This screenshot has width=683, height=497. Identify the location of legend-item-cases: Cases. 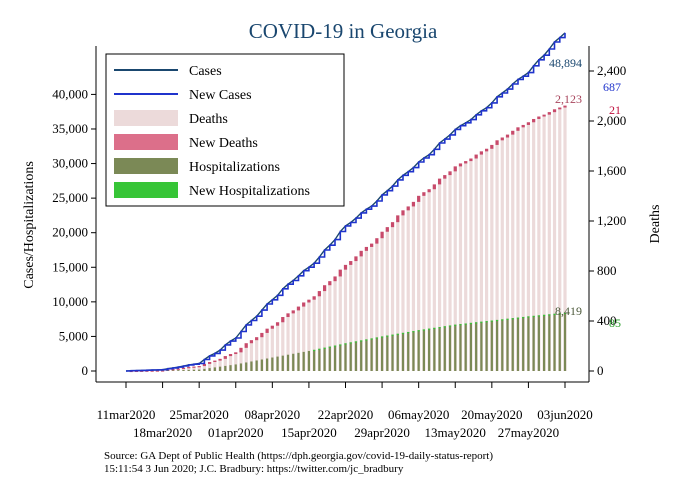
(168, 71).